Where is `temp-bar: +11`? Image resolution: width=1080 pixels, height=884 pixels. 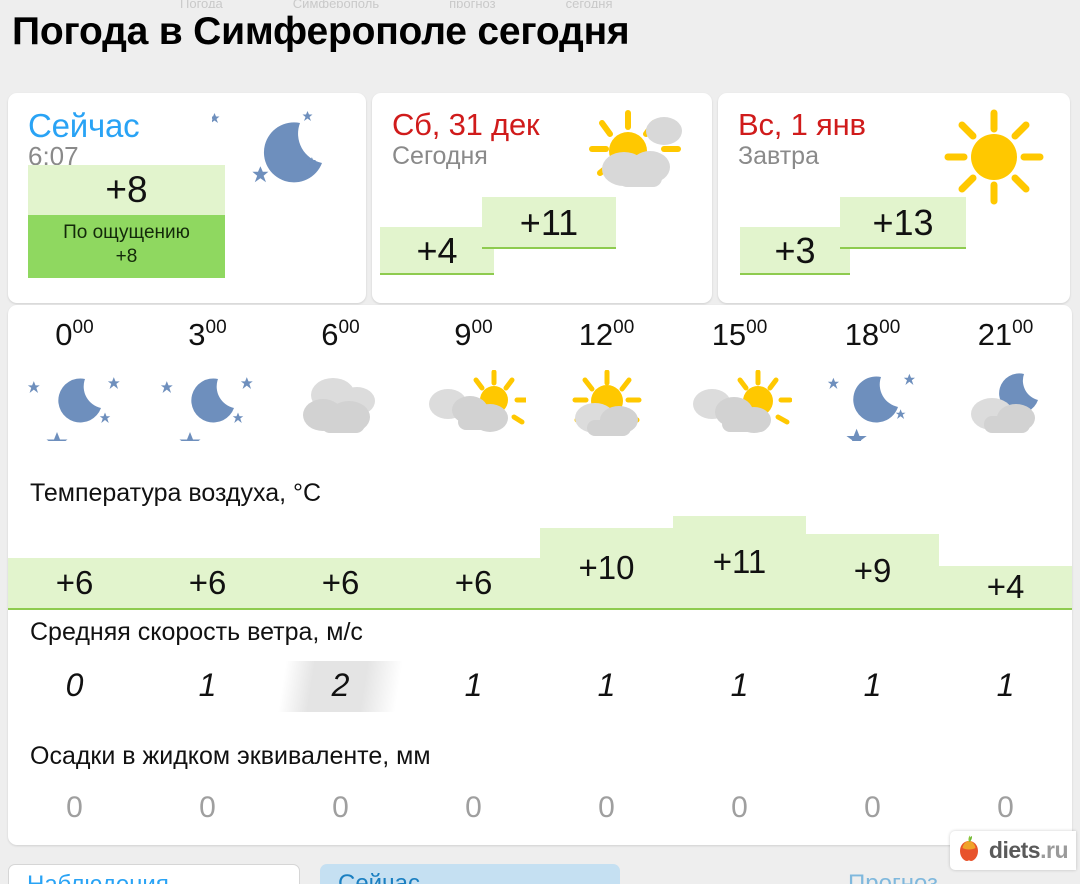 temp-bar: +11 is located at coordinates (739, 563).